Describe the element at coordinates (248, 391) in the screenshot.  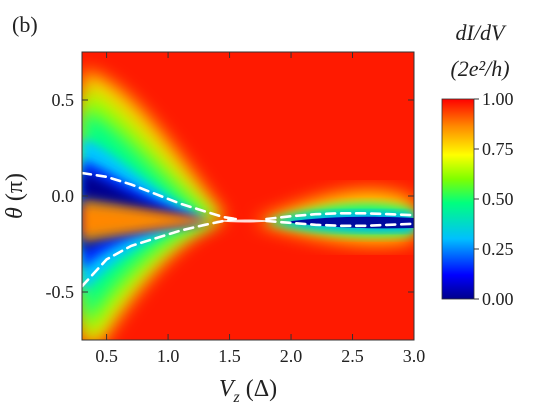
I see `x-axis-label: Vz (Δ)` at that location.